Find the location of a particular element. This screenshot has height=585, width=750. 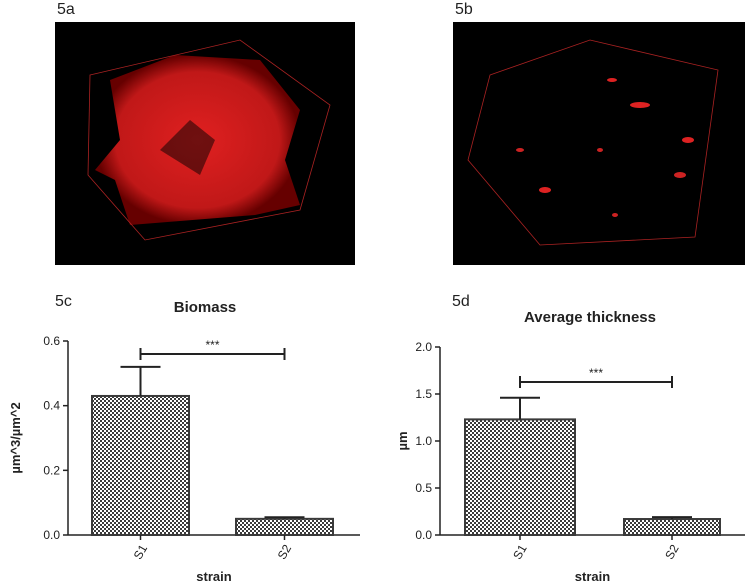

y-tick-label: 0.2 is located at coordinates (51, 470).